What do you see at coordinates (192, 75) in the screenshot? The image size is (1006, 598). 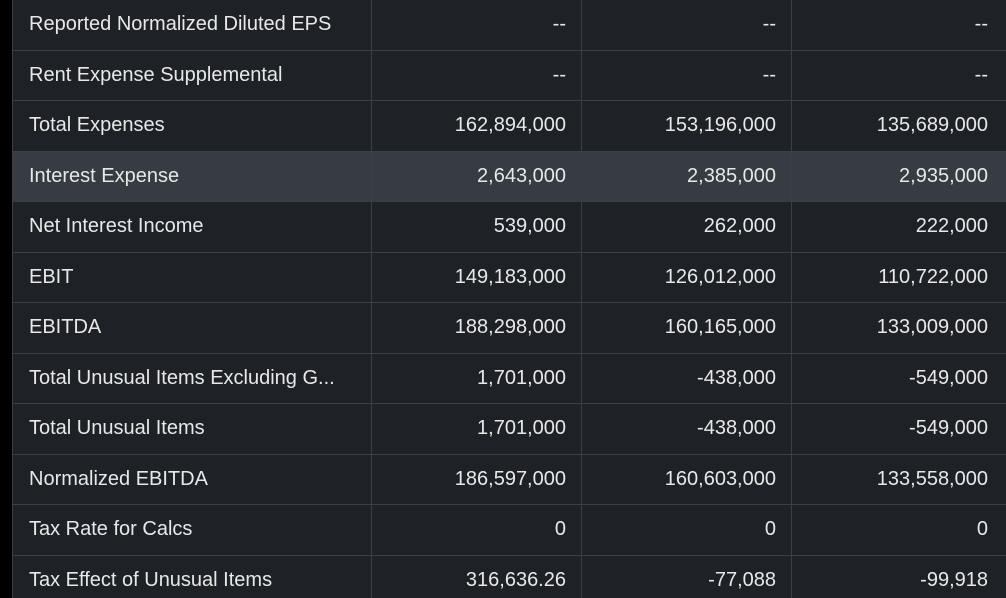 I see `row-label: Rent Expense Supplemental` at bounding box center [192, 75].